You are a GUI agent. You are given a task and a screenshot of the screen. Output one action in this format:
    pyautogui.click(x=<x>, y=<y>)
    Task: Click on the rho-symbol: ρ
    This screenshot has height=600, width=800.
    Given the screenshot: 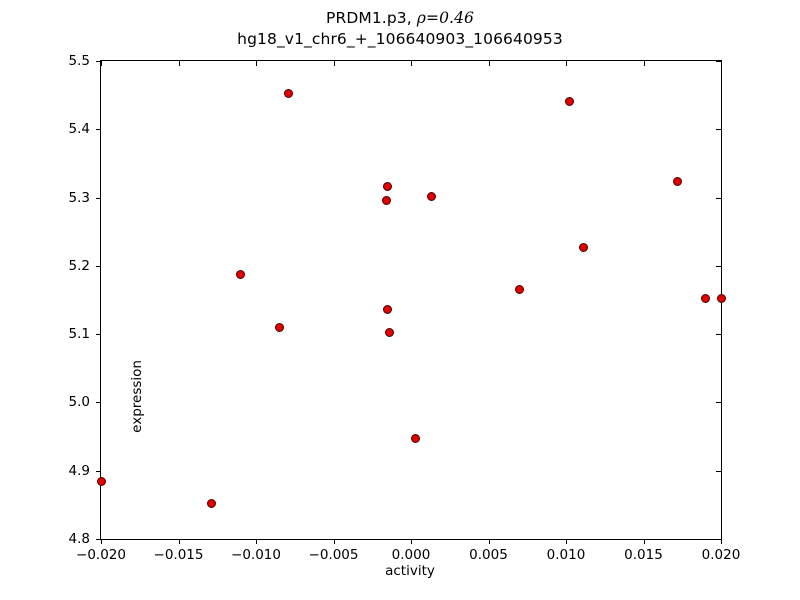 What is the action you would take?
    pyautogui.click(x=421, y=18)
    